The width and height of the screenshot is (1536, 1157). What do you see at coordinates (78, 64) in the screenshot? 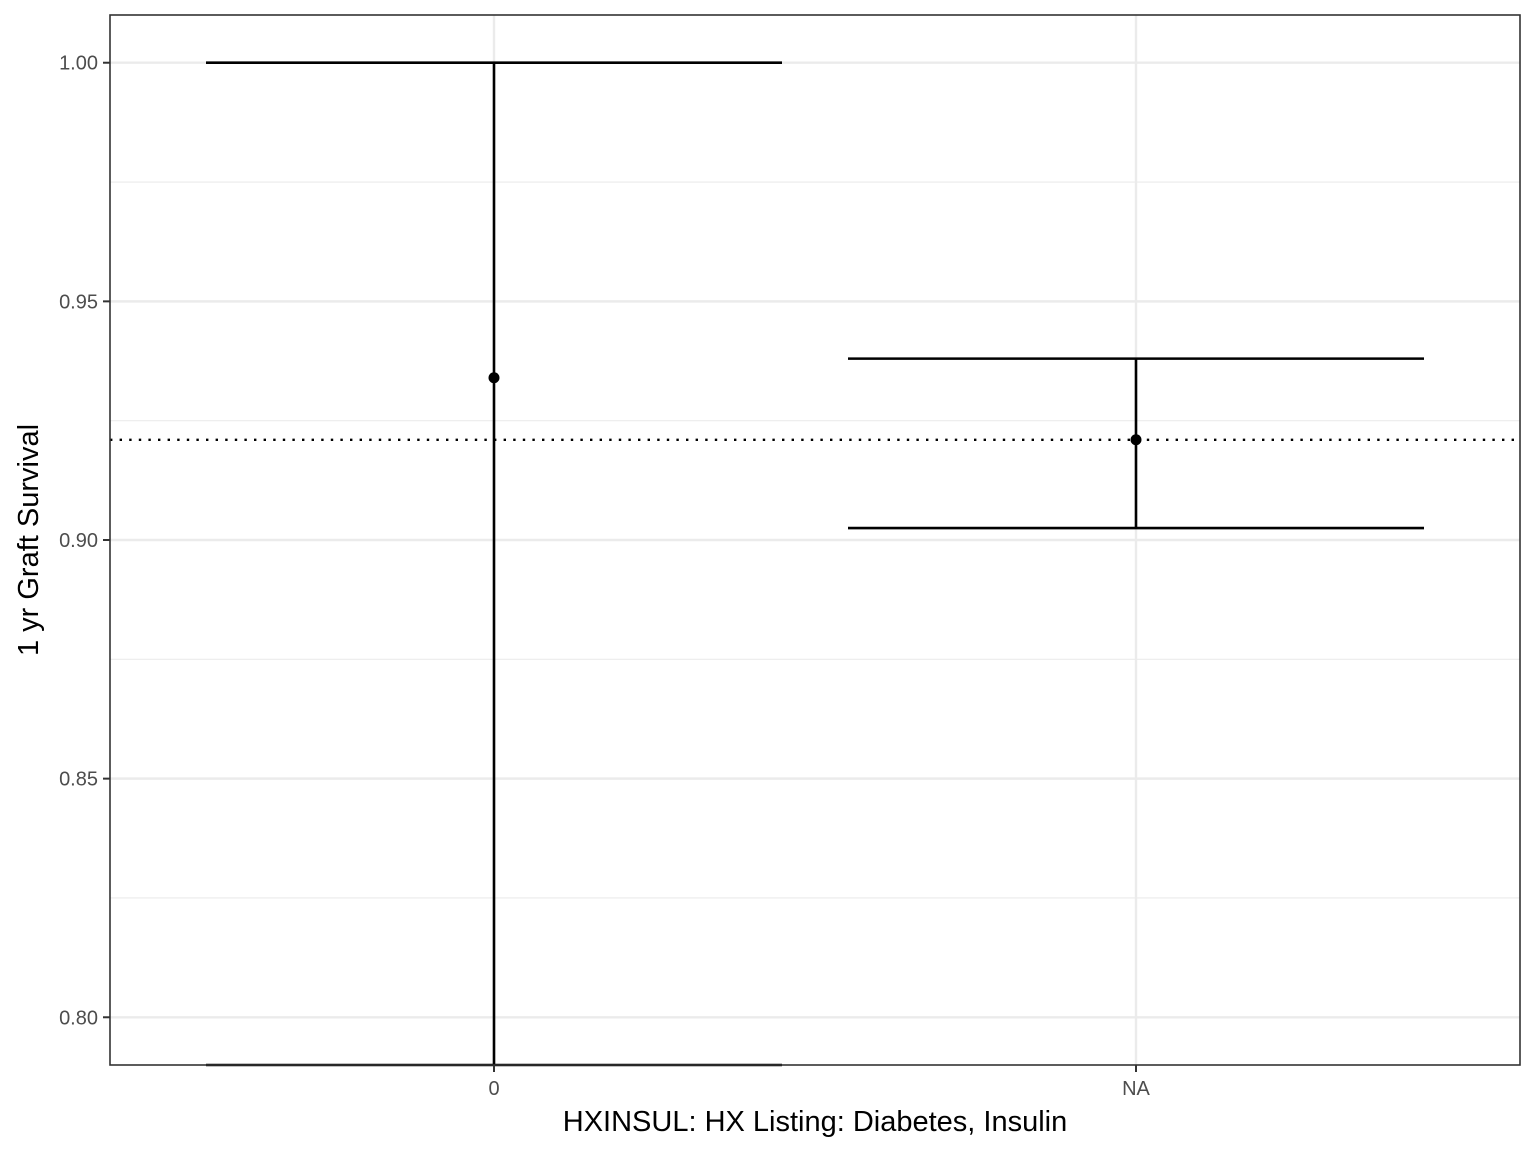
I see `y-tick-label: 1.00` at bounding box center [78, 64].